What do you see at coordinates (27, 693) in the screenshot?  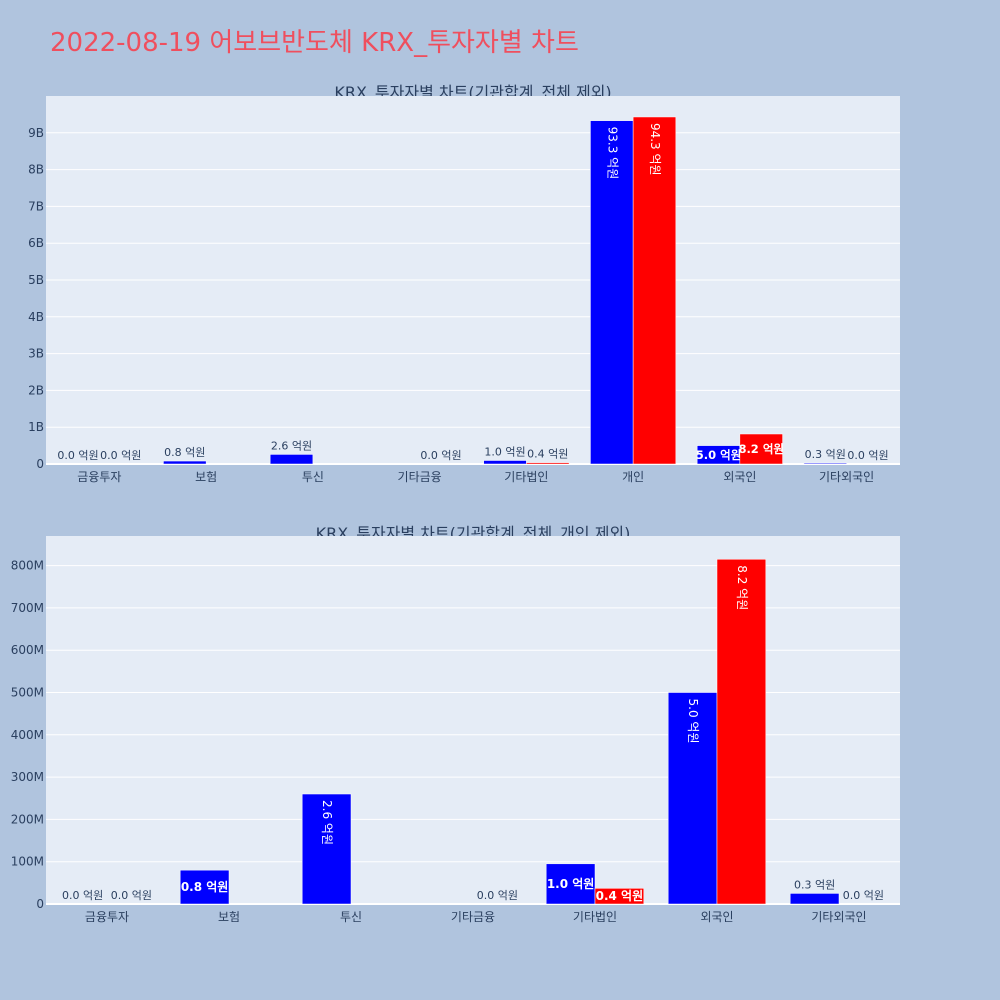 I see `chart-2-y-tick-label: 500M` at bounding box center [27, 693].